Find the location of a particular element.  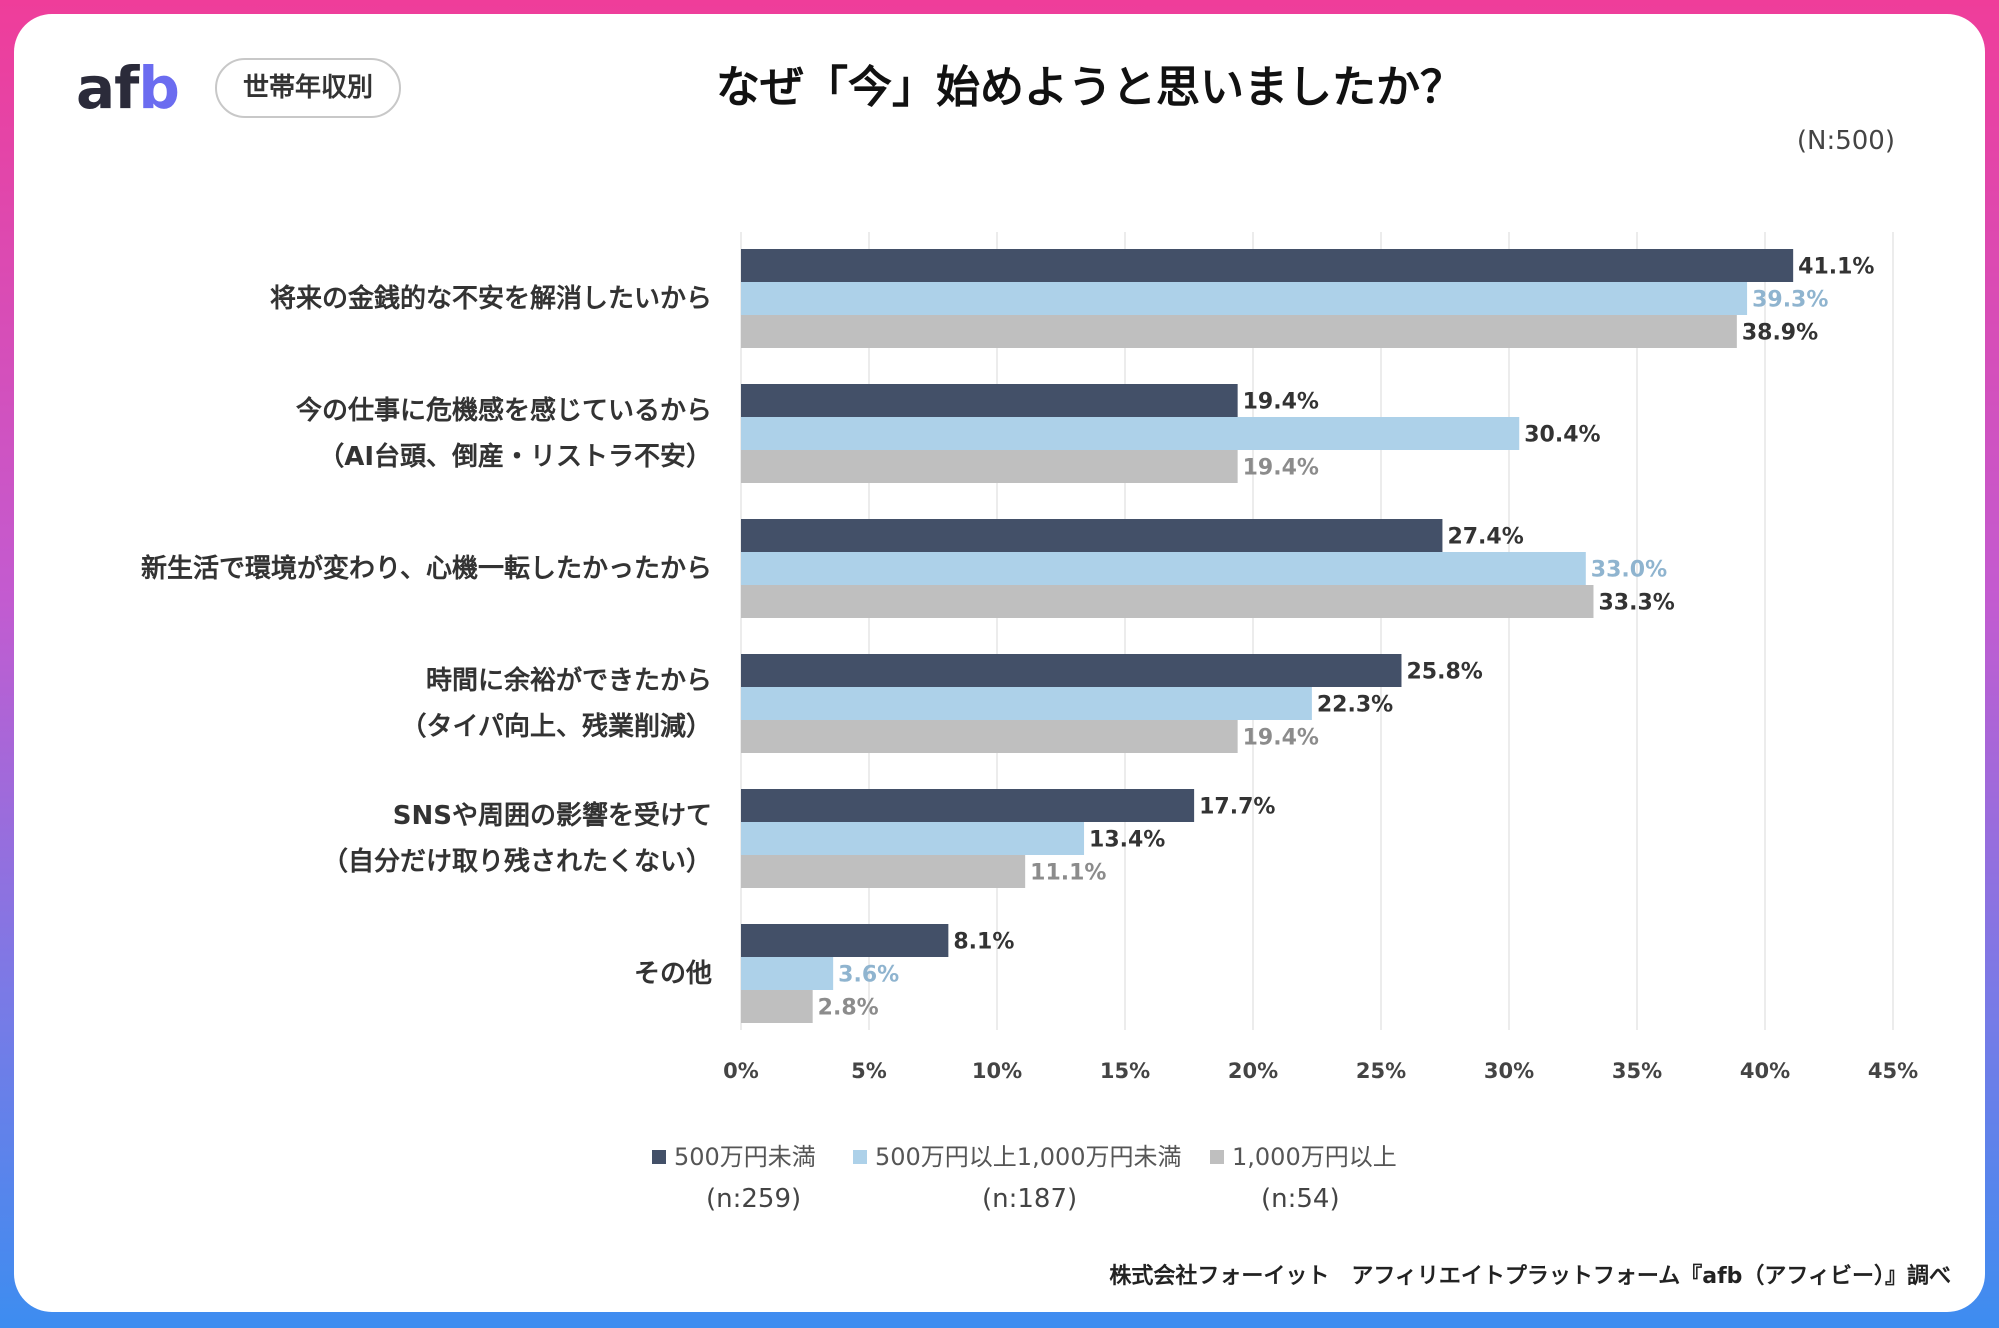

x-tick-label: 20% is located at coordinates (1253, 1071).